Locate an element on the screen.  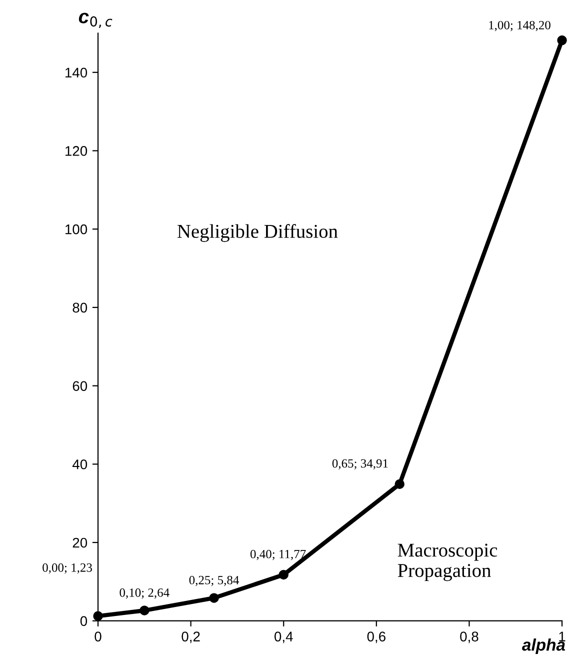
data-label: 0,65; 34,91 is located at coordinates (360, 464).